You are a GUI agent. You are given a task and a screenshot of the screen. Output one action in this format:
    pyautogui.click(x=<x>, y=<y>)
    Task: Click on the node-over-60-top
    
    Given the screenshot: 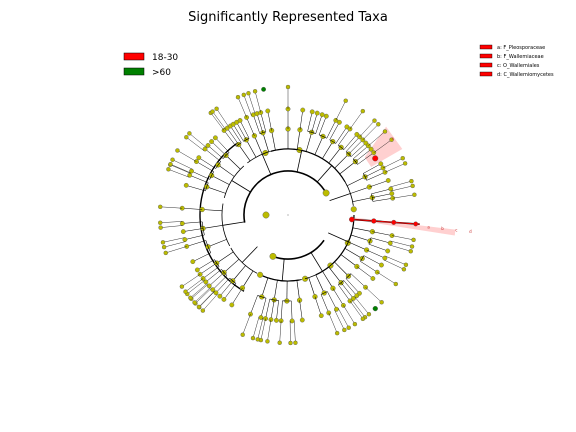 What is the action you would take?
    pyautogui.click(x=263, y=89)
    